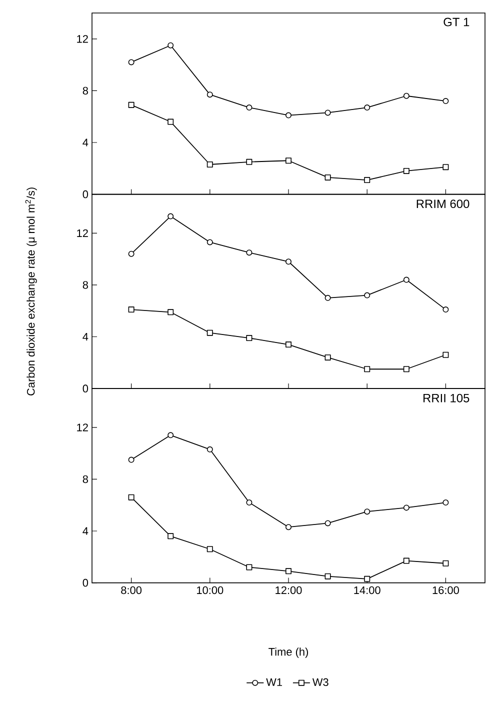  What do you see at coordinates (131, 590) in the screenshot?
I see `x-tick-label: 8:00` at bounding box center [131, 590].